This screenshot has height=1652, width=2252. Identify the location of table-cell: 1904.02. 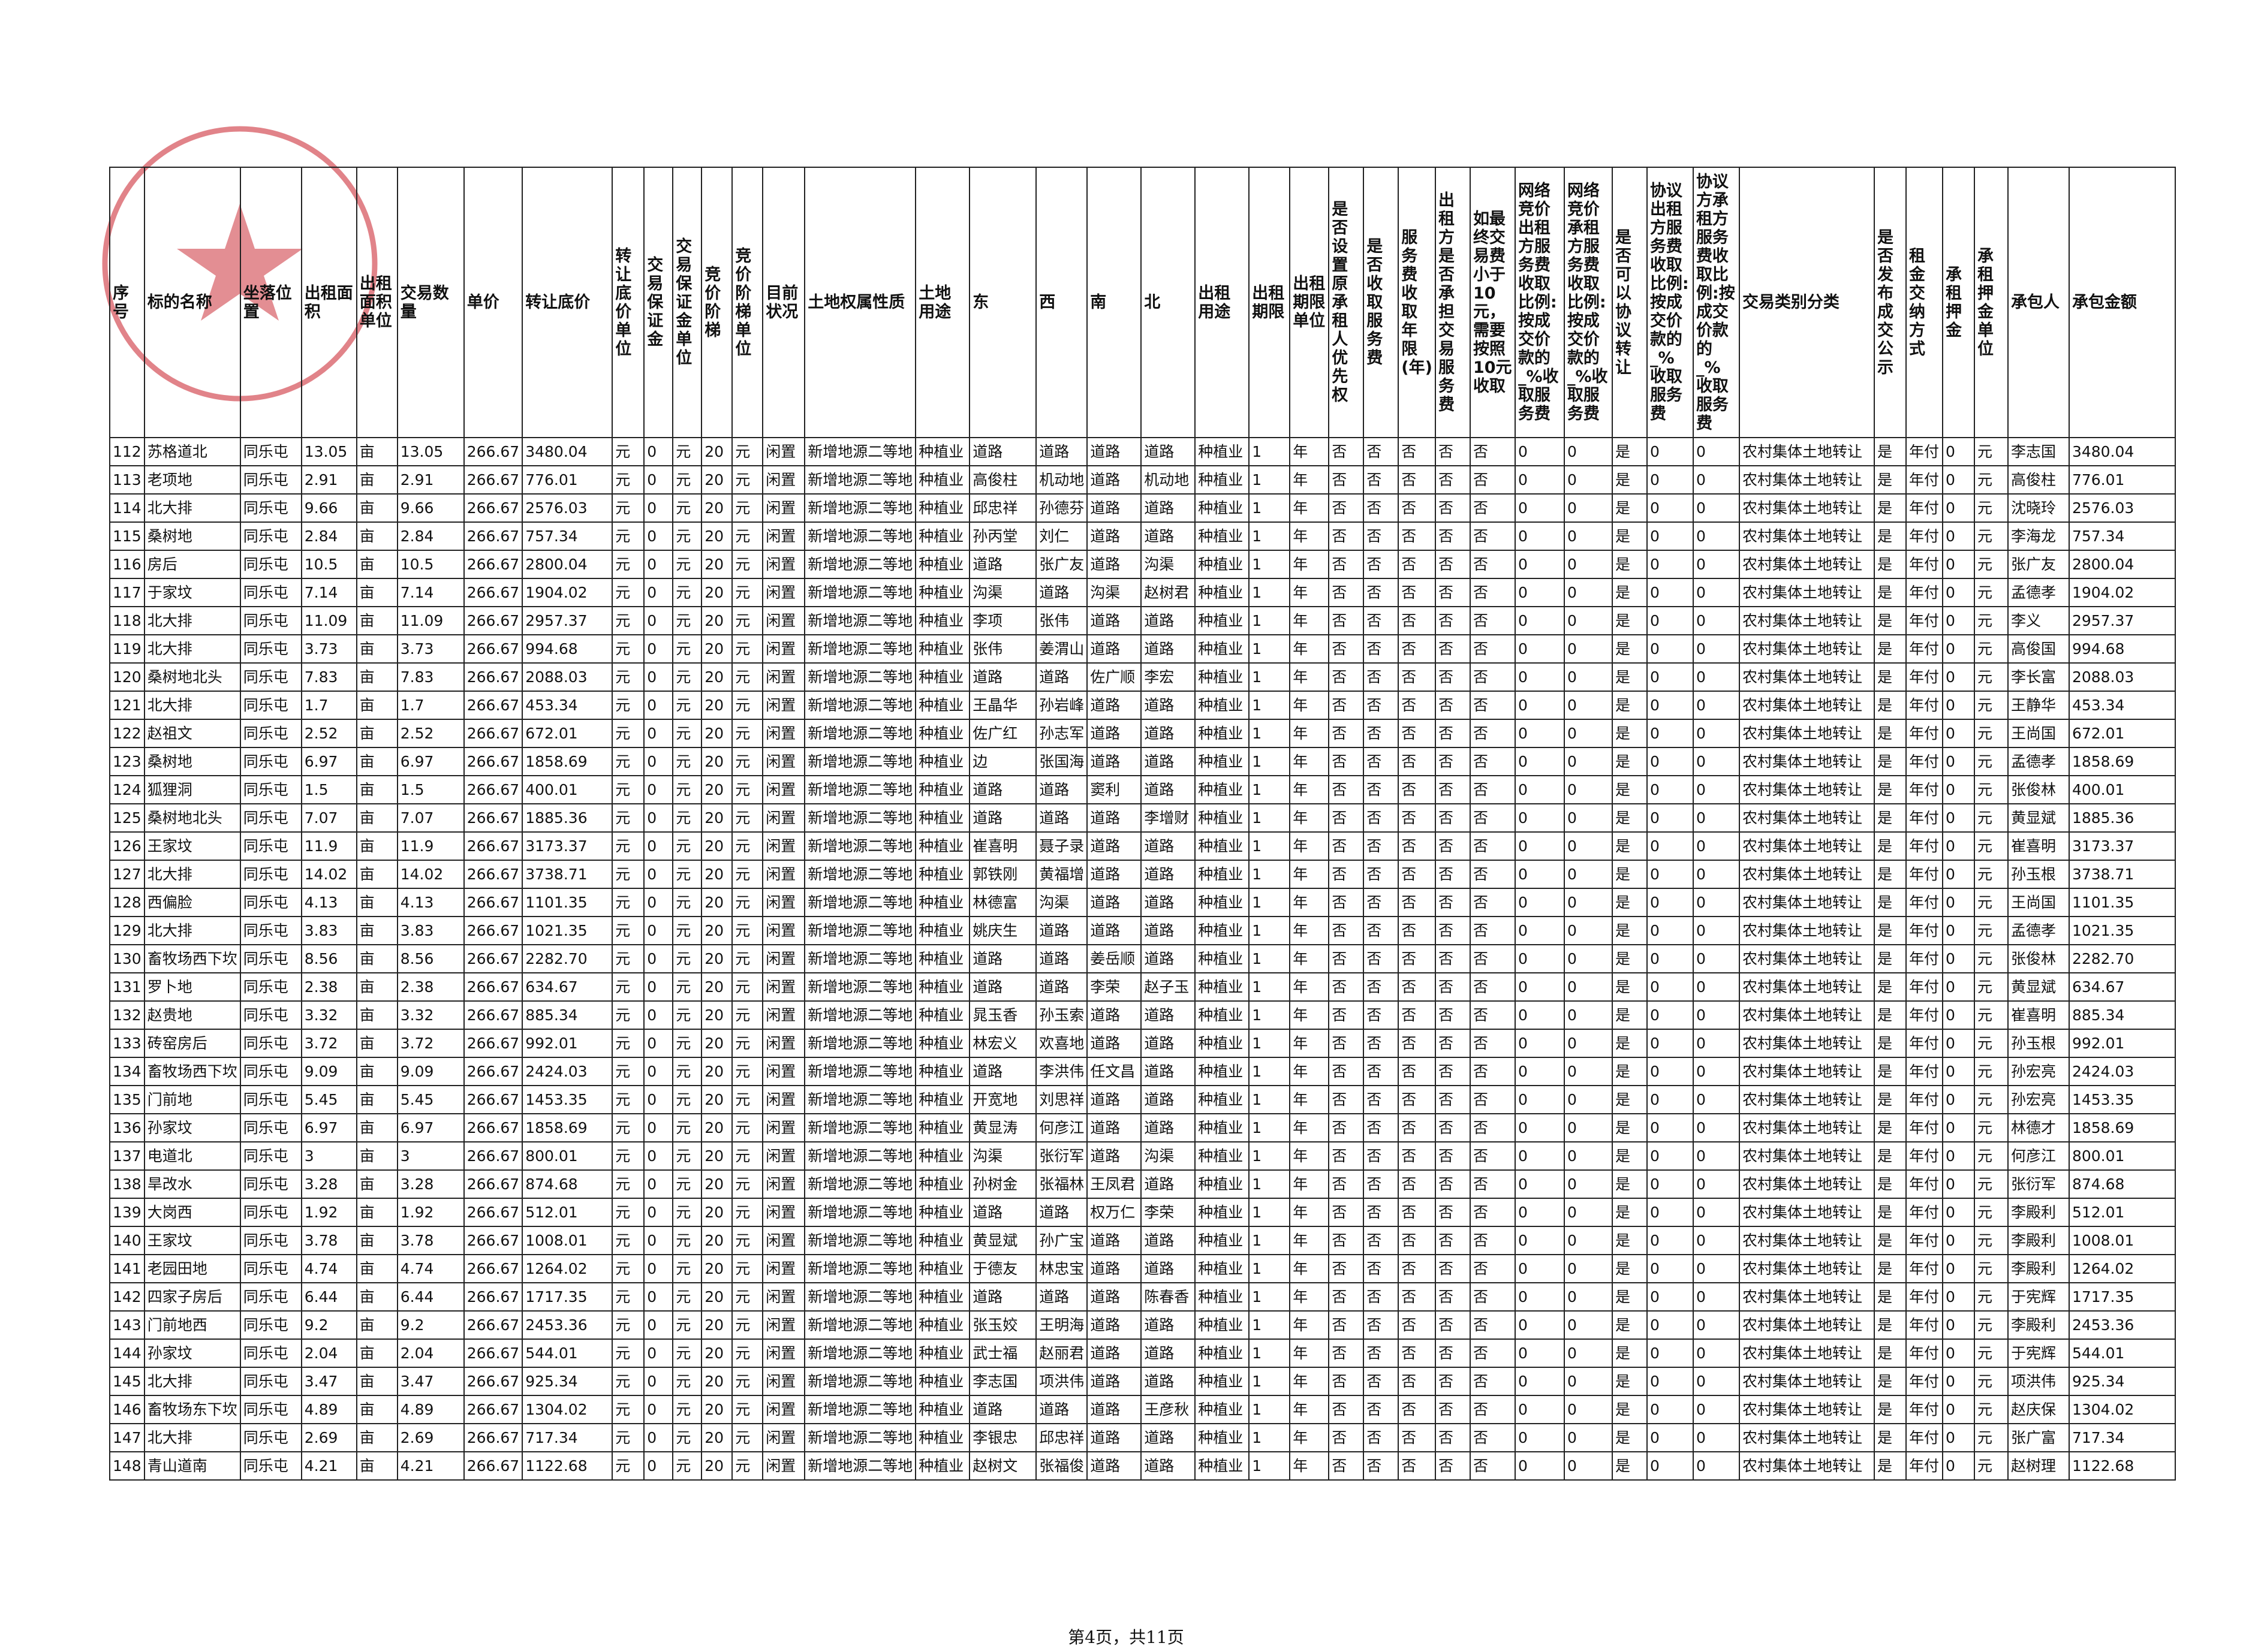
(2122, 592).